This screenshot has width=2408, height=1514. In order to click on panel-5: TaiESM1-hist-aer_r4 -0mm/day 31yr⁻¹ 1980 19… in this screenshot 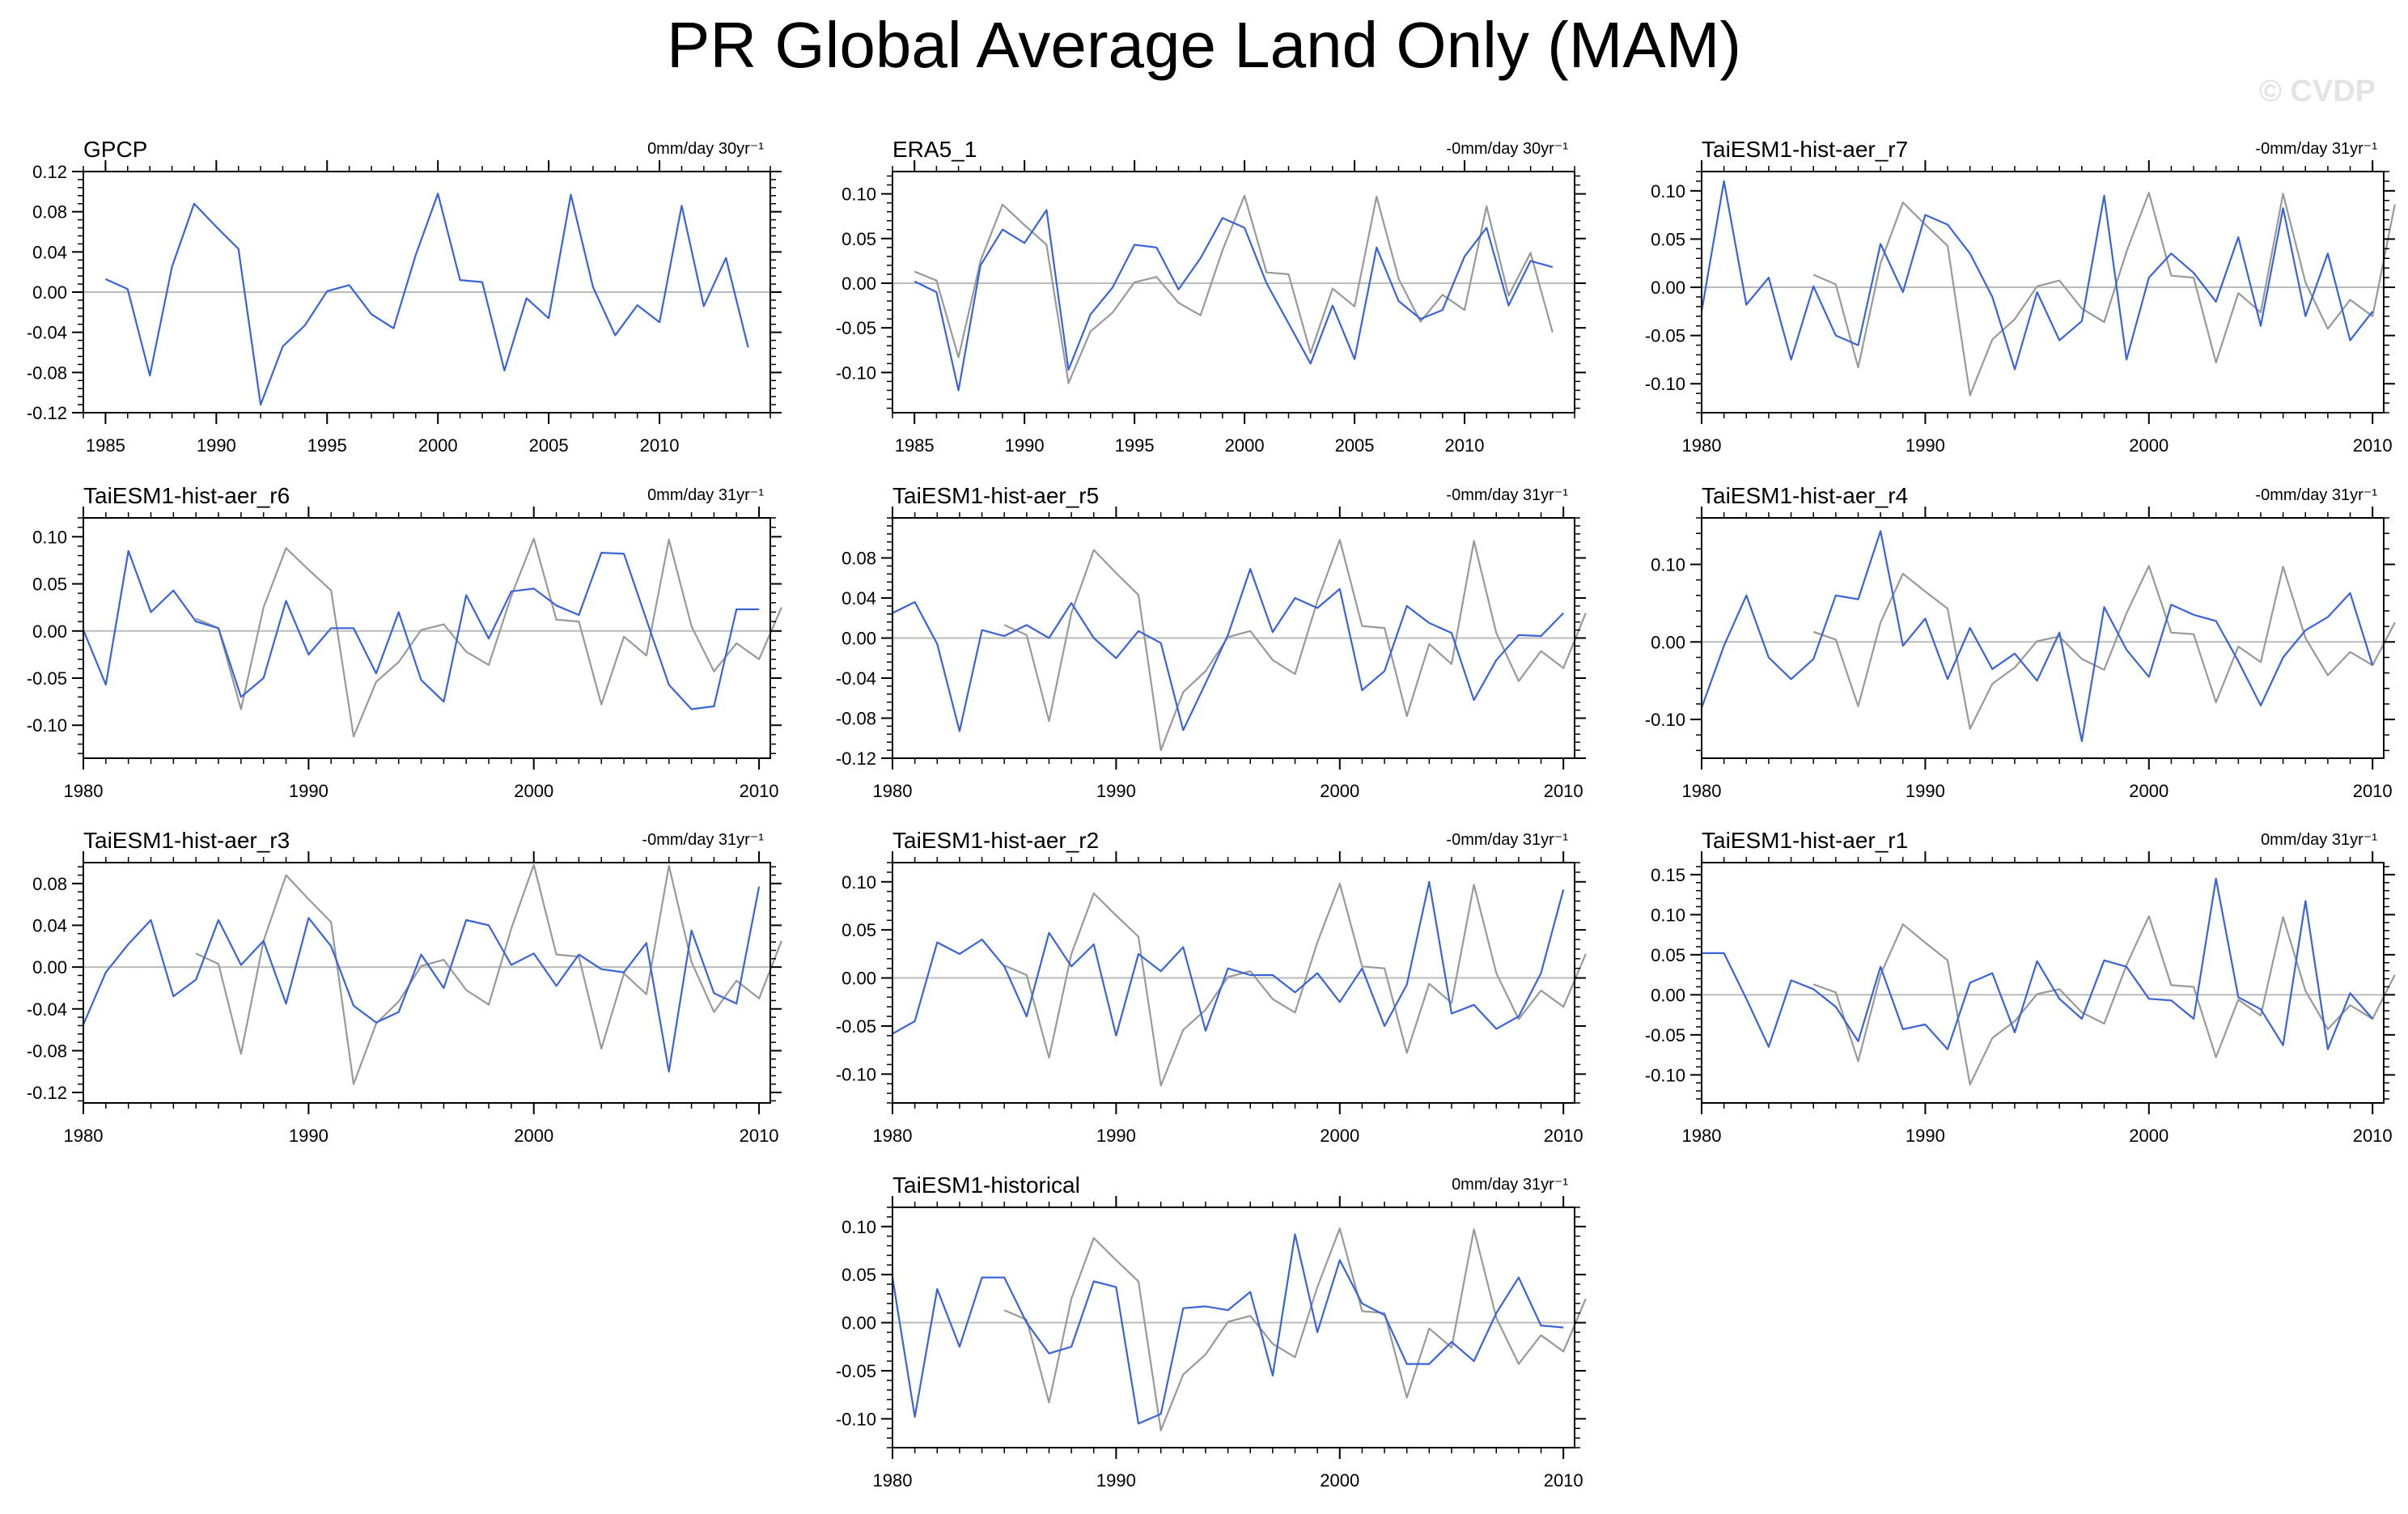, I will do `click(2020, 642)`.